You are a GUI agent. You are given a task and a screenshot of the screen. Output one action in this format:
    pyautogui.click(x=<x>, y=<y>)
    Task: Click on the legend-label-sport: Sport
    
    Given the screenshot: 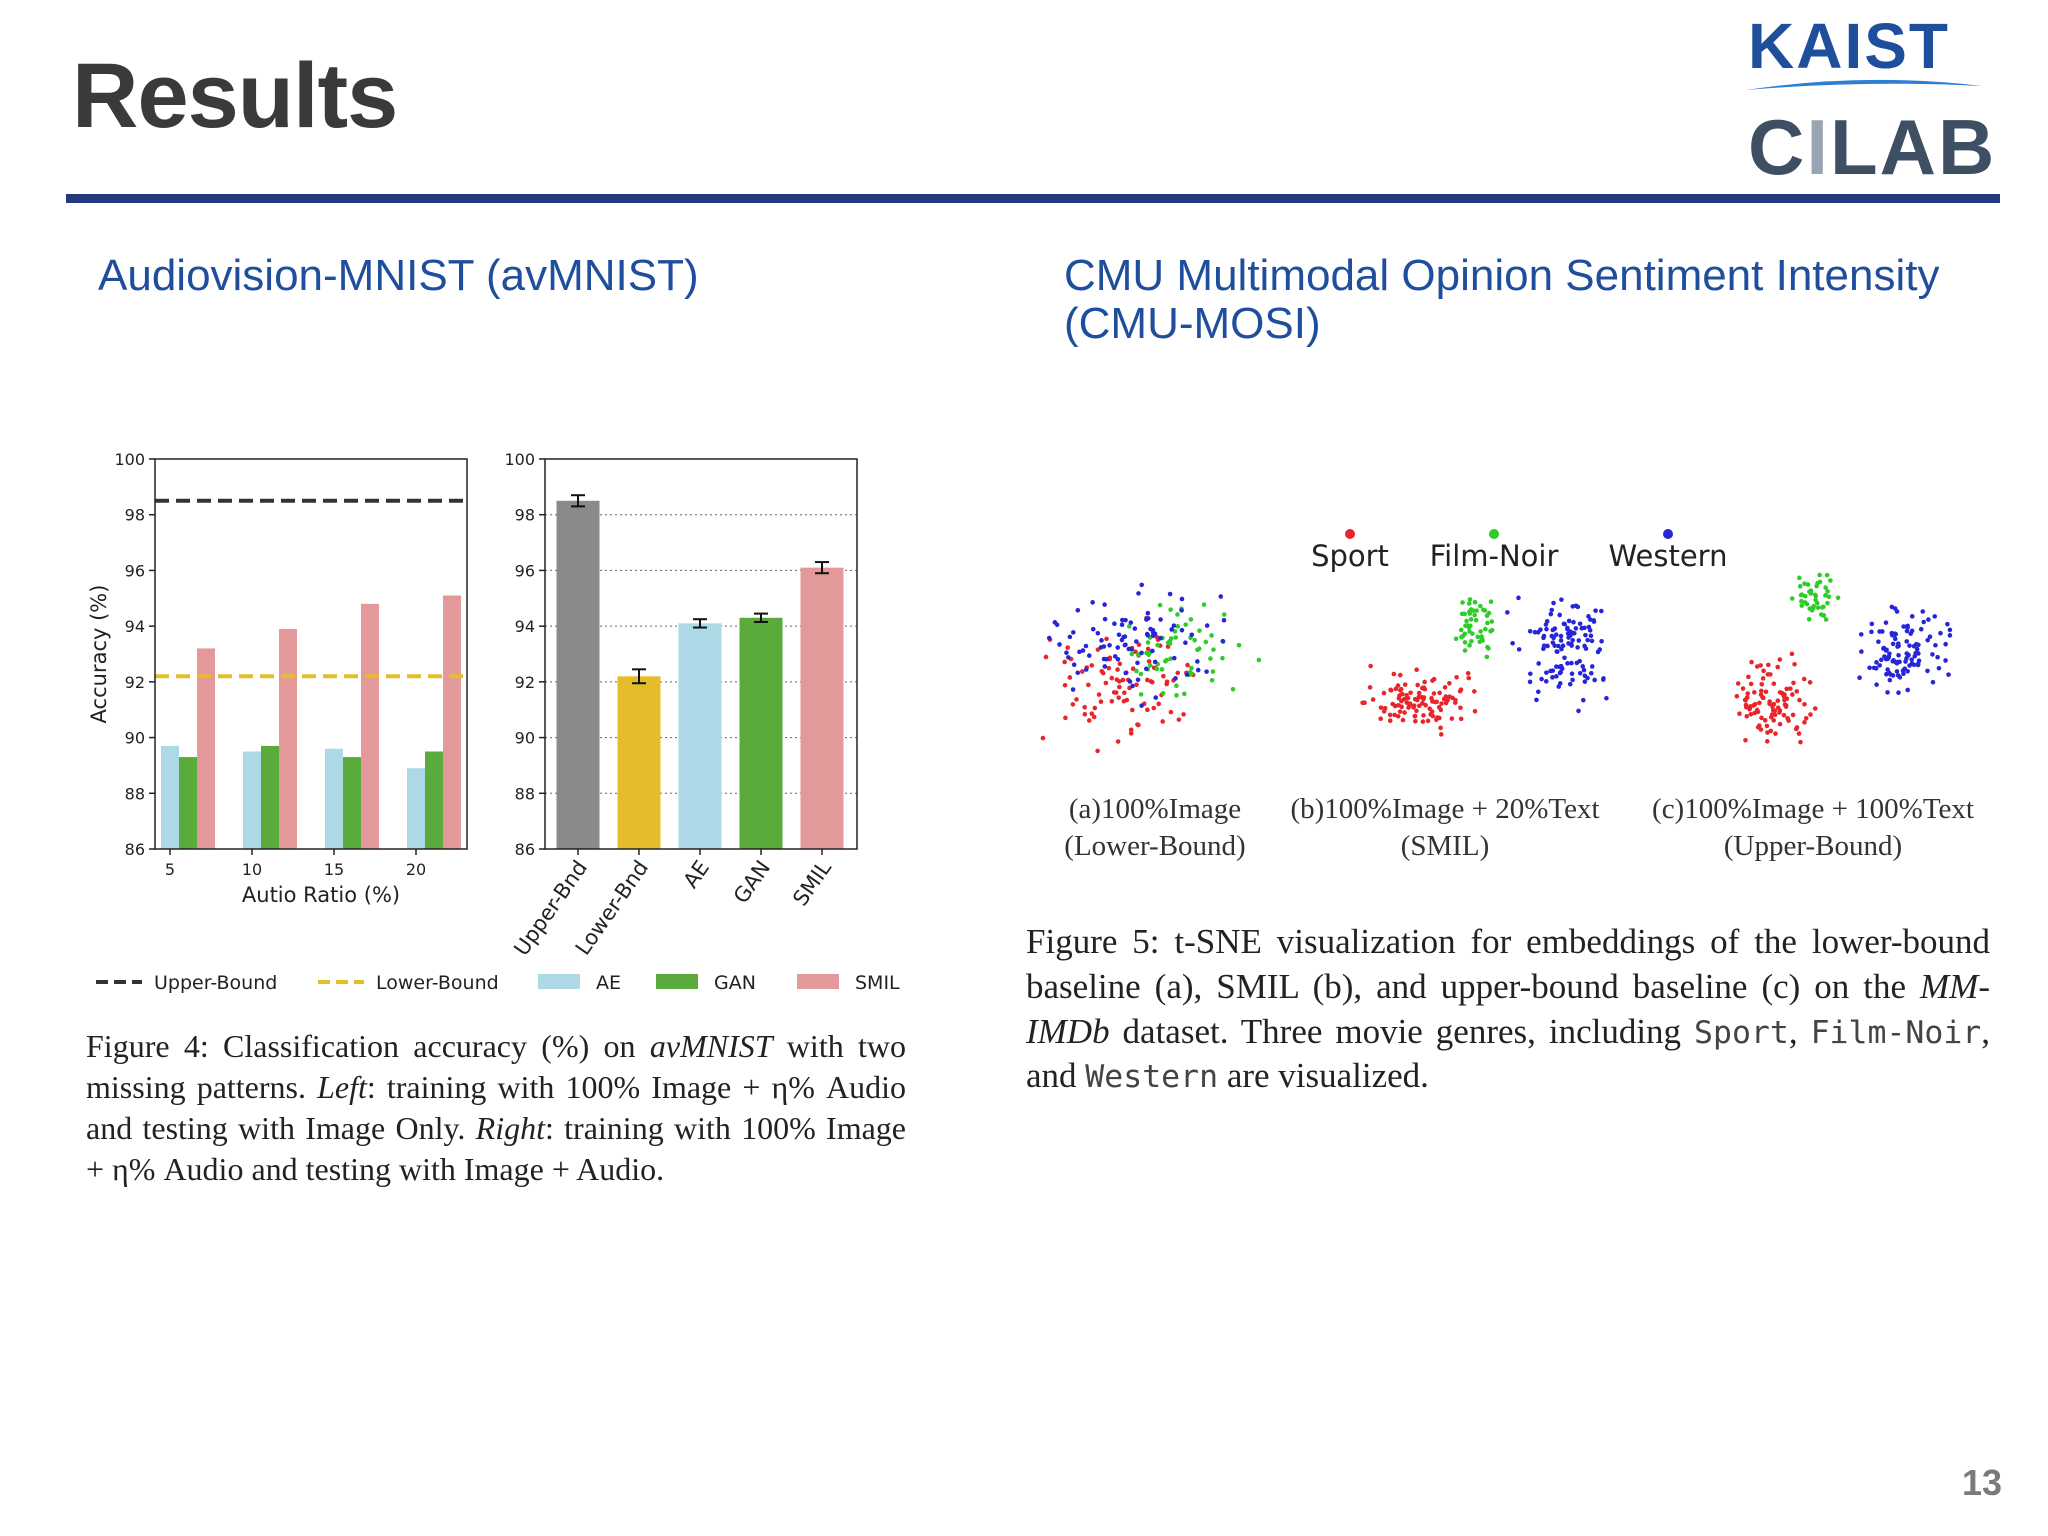 What is the action you would take?
    pyautogui.click(x=1350, y=556)
    